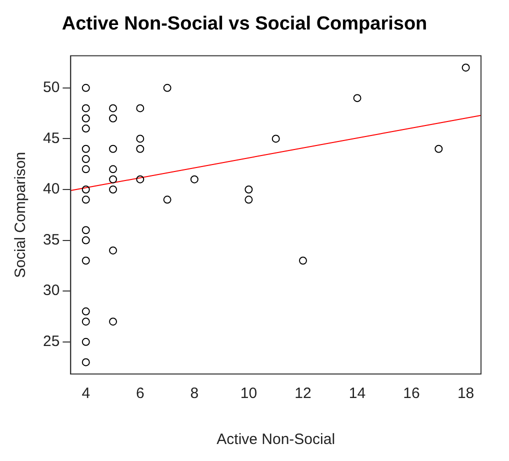  What do you see at coordinates (276, 439) in the screenshot?
I see `x-axis-title: Active Non-Social` at bounding box center [276, 439].